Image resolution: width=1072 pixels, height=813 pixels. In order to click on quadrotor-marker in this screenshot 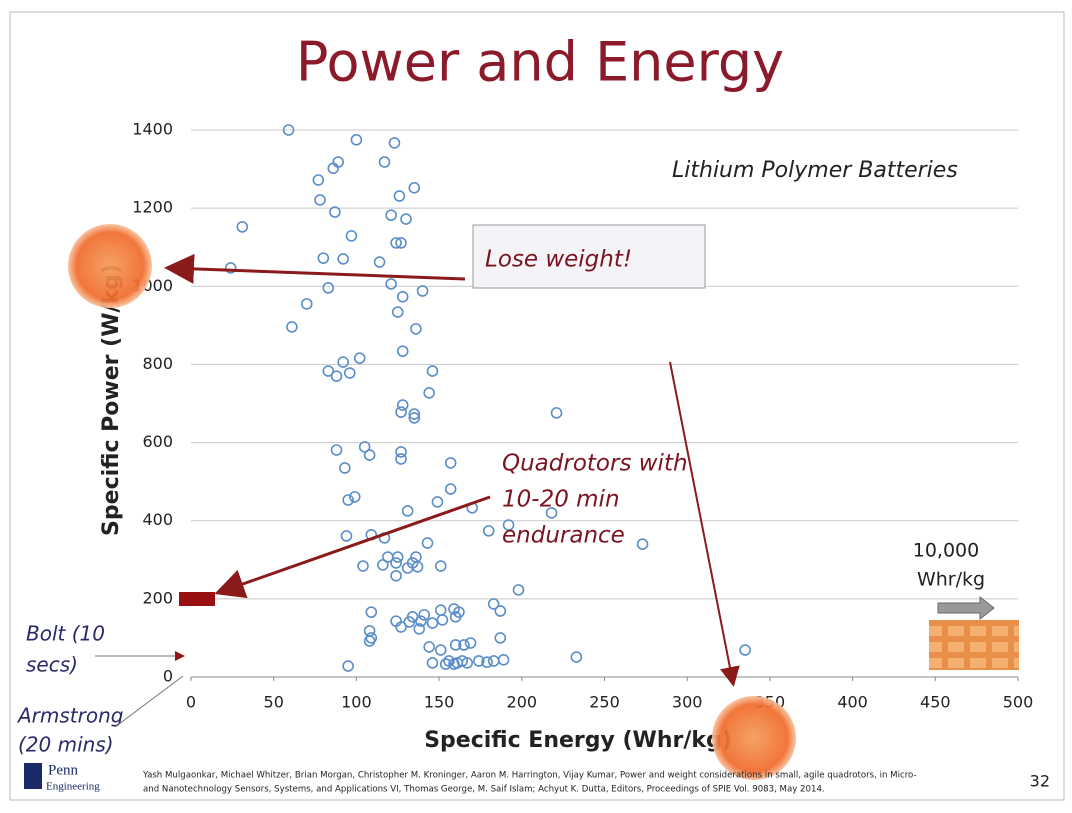, I will do `click(197, 599)`.